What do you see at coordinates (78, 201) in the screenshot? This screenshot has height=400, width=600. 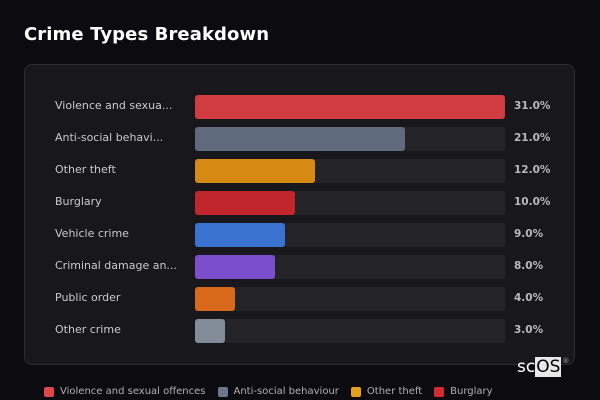 I see `bar-label: Burglary` at bounding box center [78, 201].